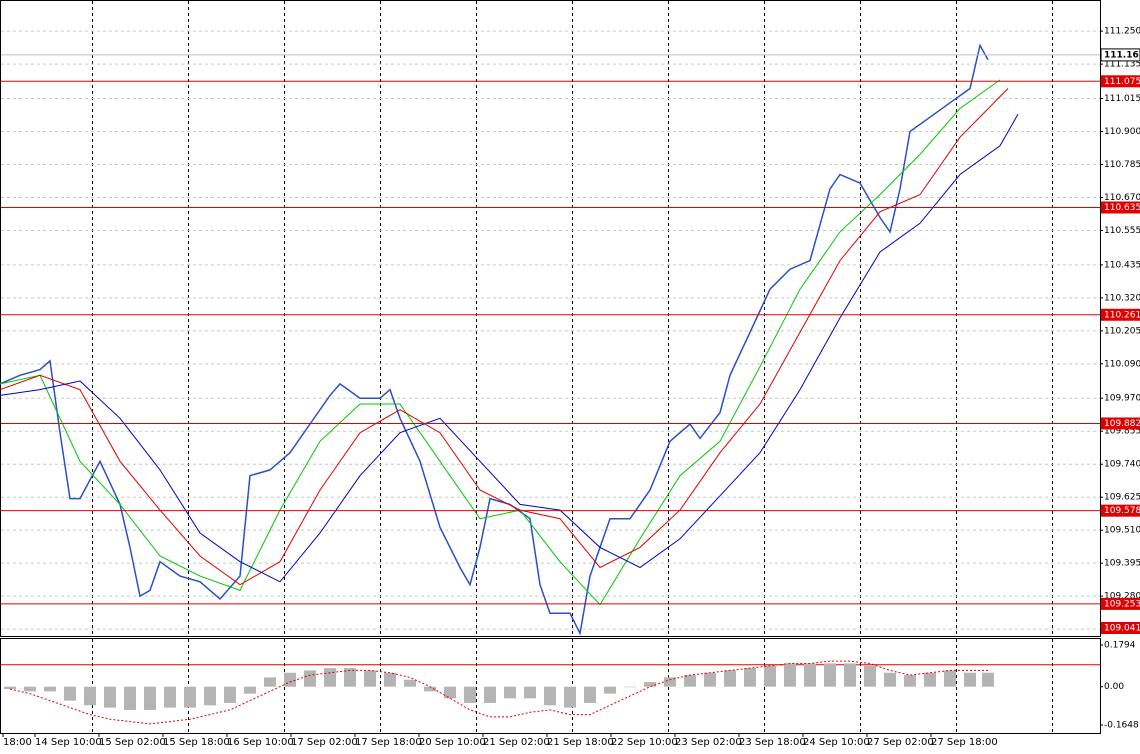  I want to click on x-tick-label: 16 Sep 10:00, so click(260, 742).